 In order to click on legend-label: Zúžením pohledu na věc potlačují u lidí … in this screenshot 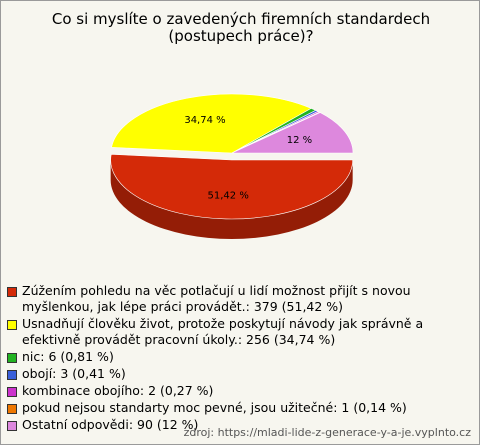, I will do `click(216, 298)`.